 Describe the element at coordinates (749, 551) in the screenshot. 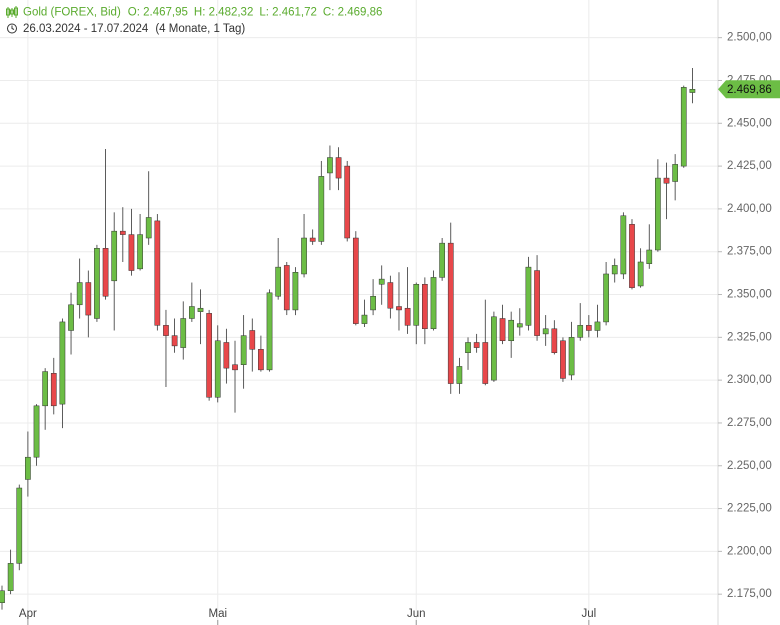

I see `y-tick-label: 2.200,00` at that location.